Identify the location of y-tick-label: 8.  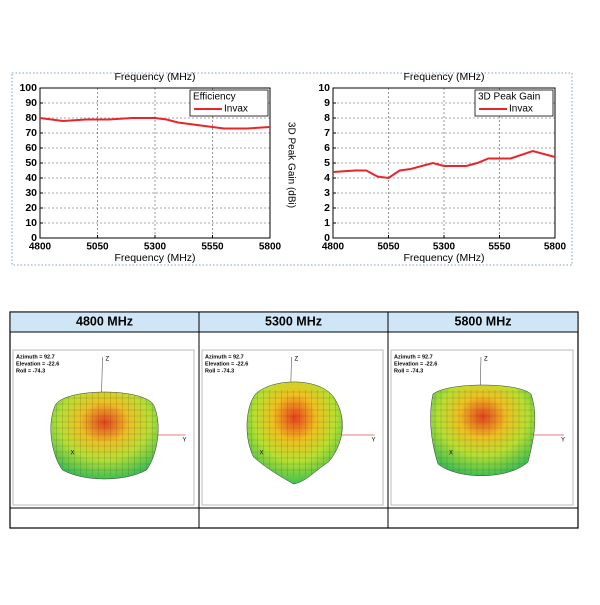
(327, 118).